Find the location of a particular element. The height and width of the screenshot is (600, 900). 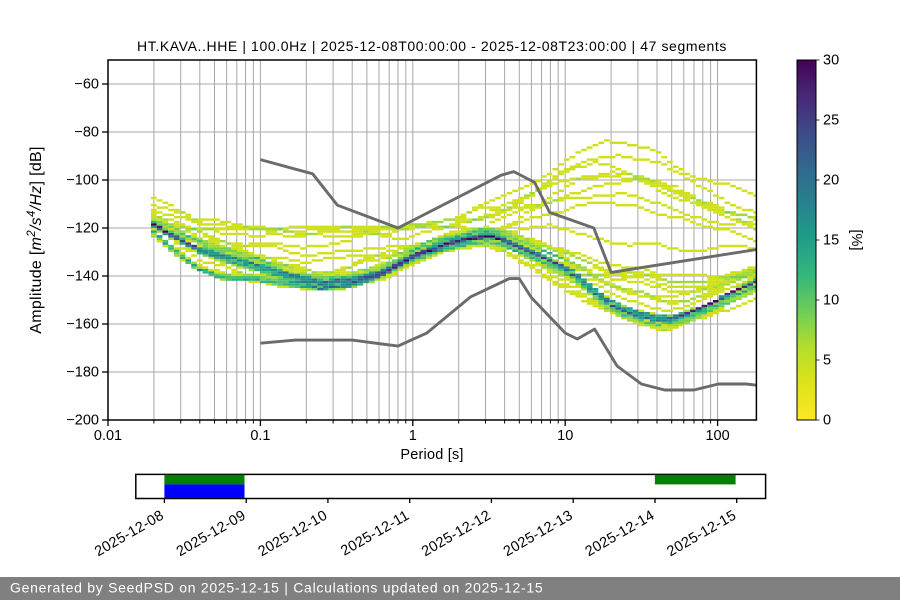

svg-text: 0 is located at coordinates (827, 421).